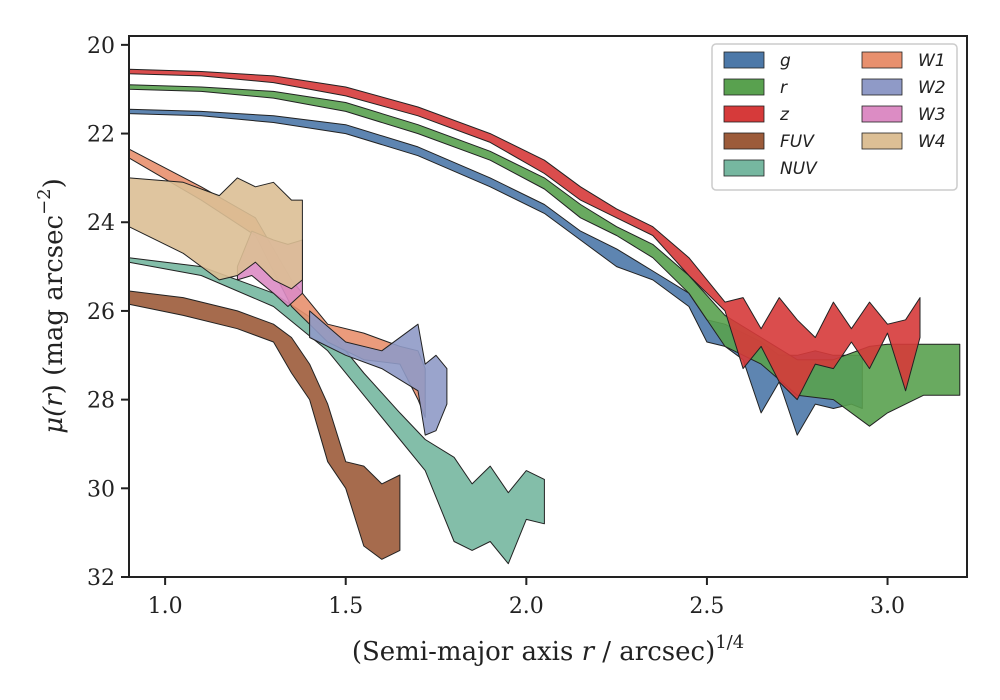 Image resolution: width=1000 pixels, height=700 pixels. Describe the element at coordinates (378, 373) in the screenshot. I see `series-band-w2` at that location.